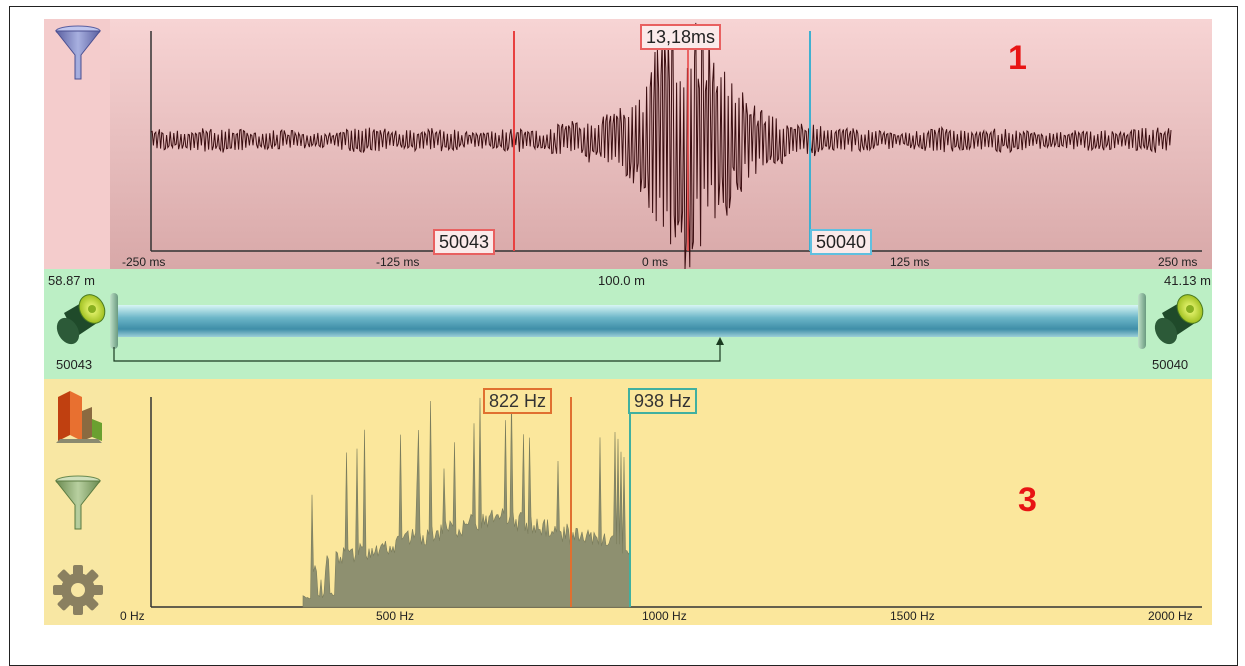 The height and width of the screenshot is (666, 1245). I want to click on panel-number: 3, so click(1027, 500).